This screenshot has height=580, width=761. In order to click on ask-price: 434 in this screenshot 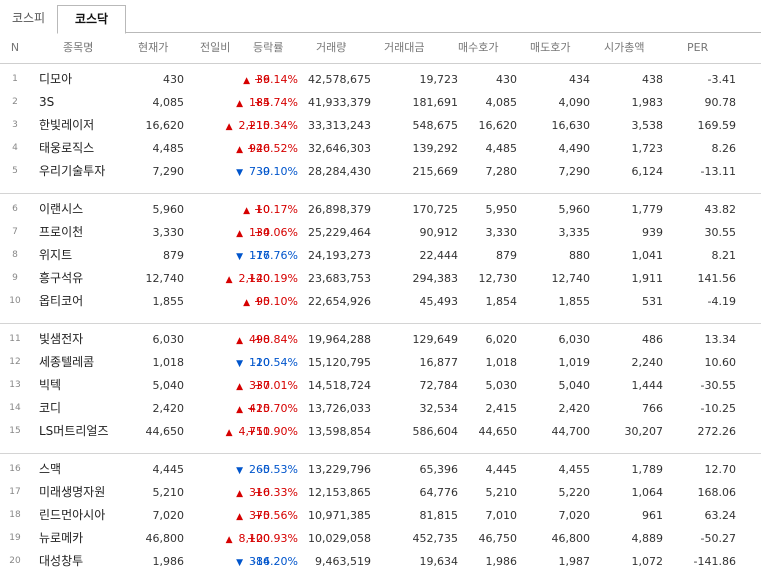, I will do `click(579, 79)`.